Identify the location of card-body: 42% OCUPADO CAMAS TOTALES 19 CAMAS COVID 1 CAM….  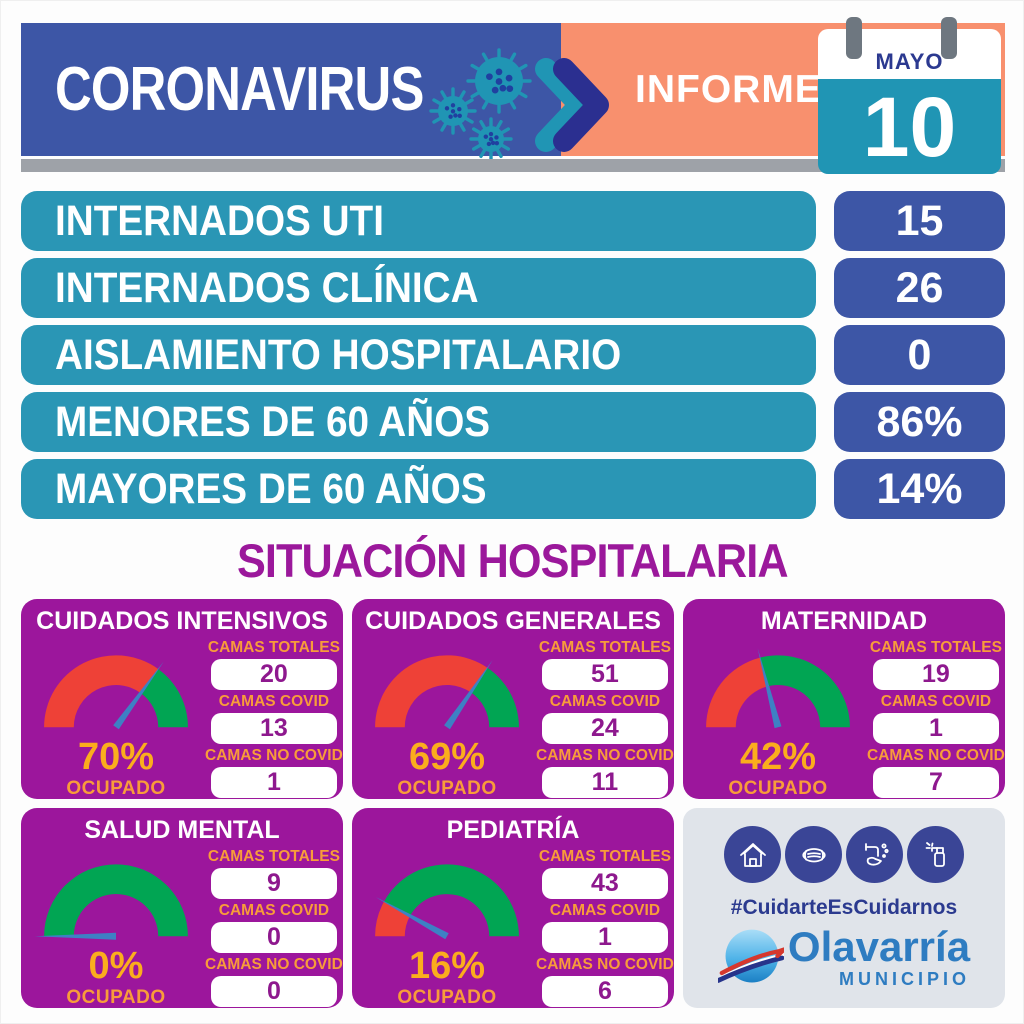
(844, 717).